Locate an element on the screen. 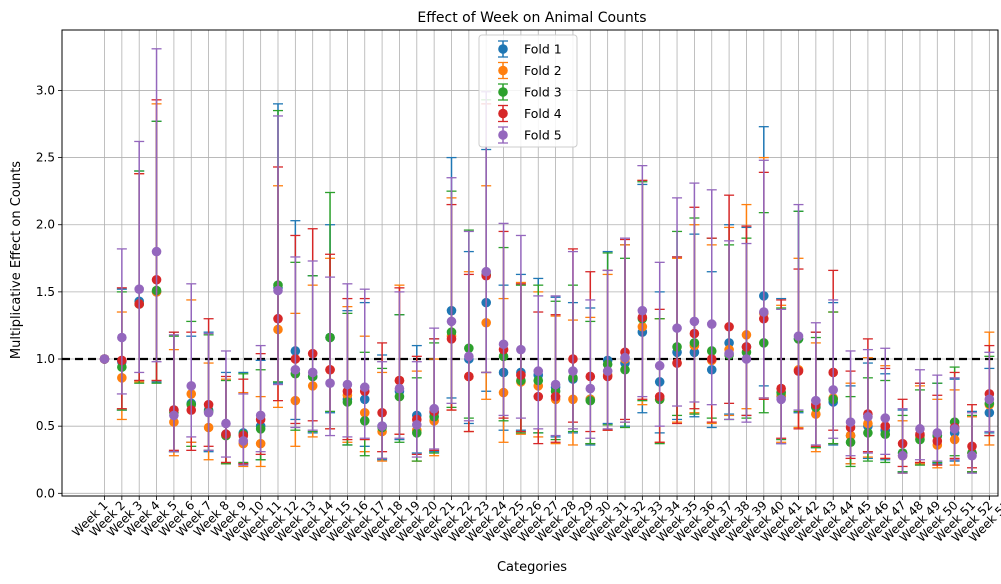 The image size is (1001, 584). y-tick-label: 3.0 is located at coordinates (45, 90).